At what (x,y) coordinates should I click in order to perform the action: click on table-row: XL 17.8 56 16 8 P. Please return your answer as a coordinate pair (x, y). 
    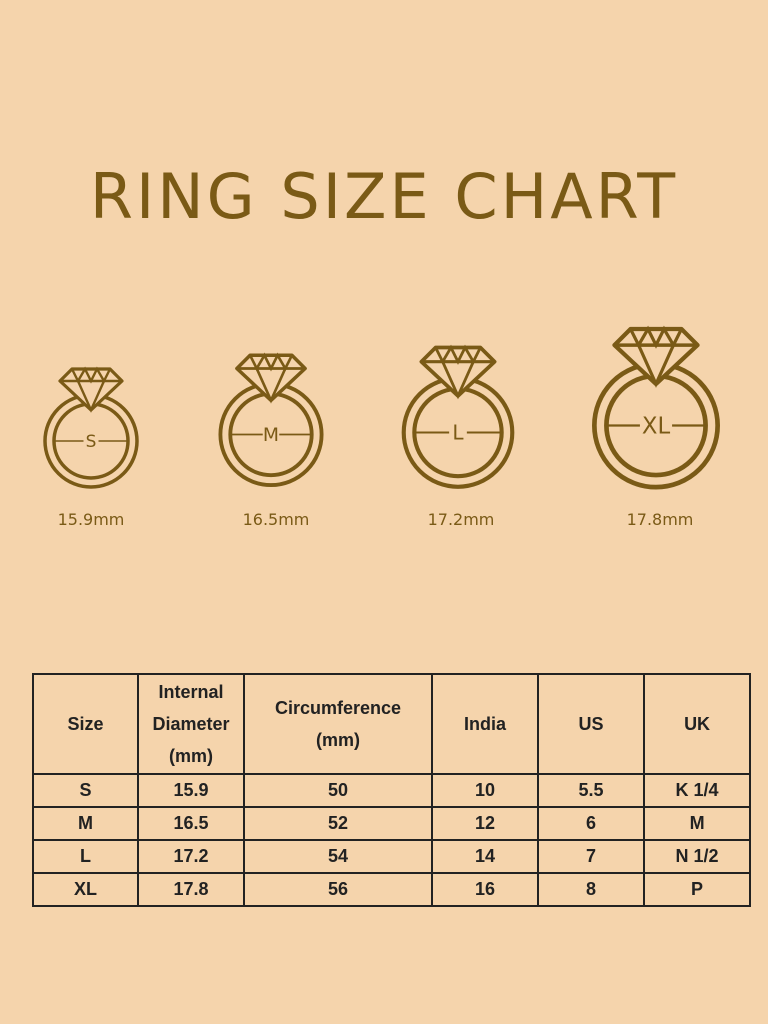
    Looking at the image, I should click on (392, 889).